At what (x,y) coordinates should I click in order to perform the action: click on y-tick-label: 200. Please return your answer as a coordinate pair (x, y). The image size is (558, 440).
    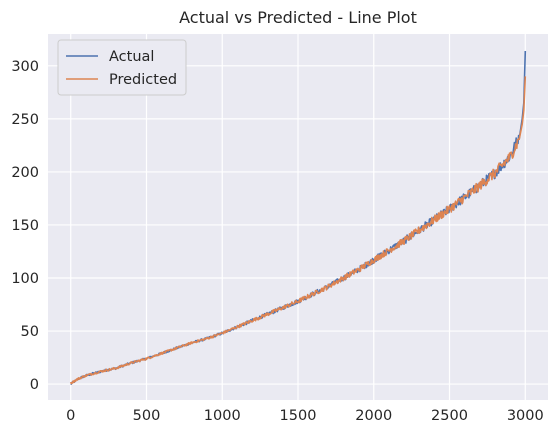
    Looking at the image, I should click on (25, 173).